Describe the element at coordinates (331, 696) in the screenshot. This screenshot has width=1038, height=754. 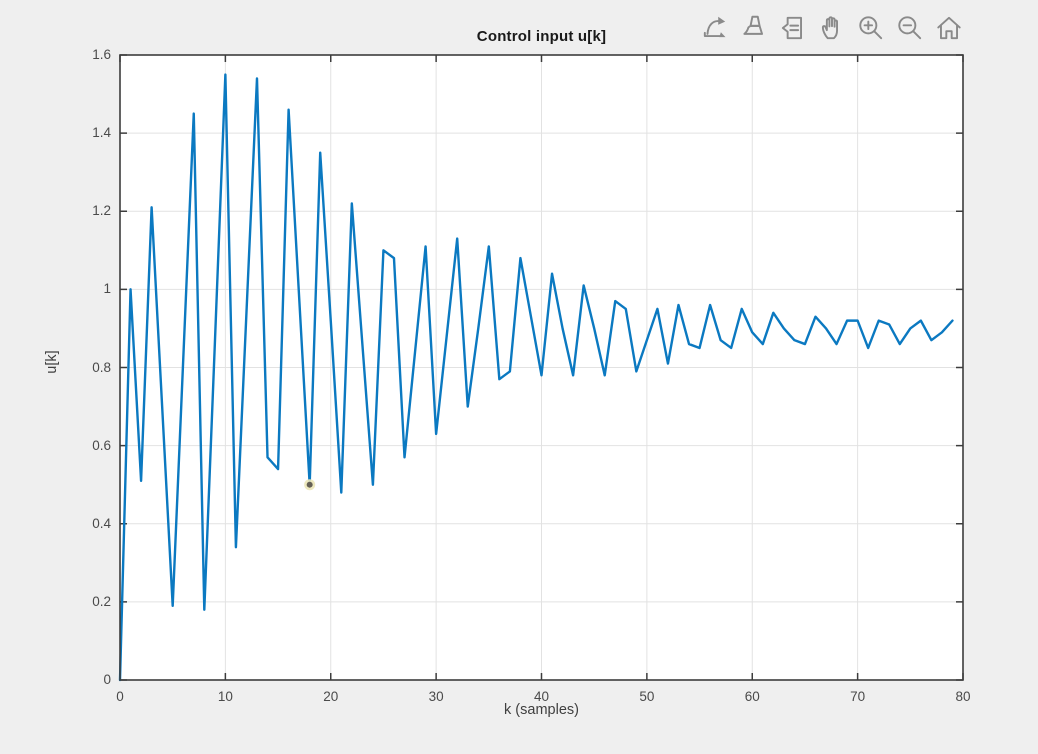
I see `x-tick-label: 20` at that location.